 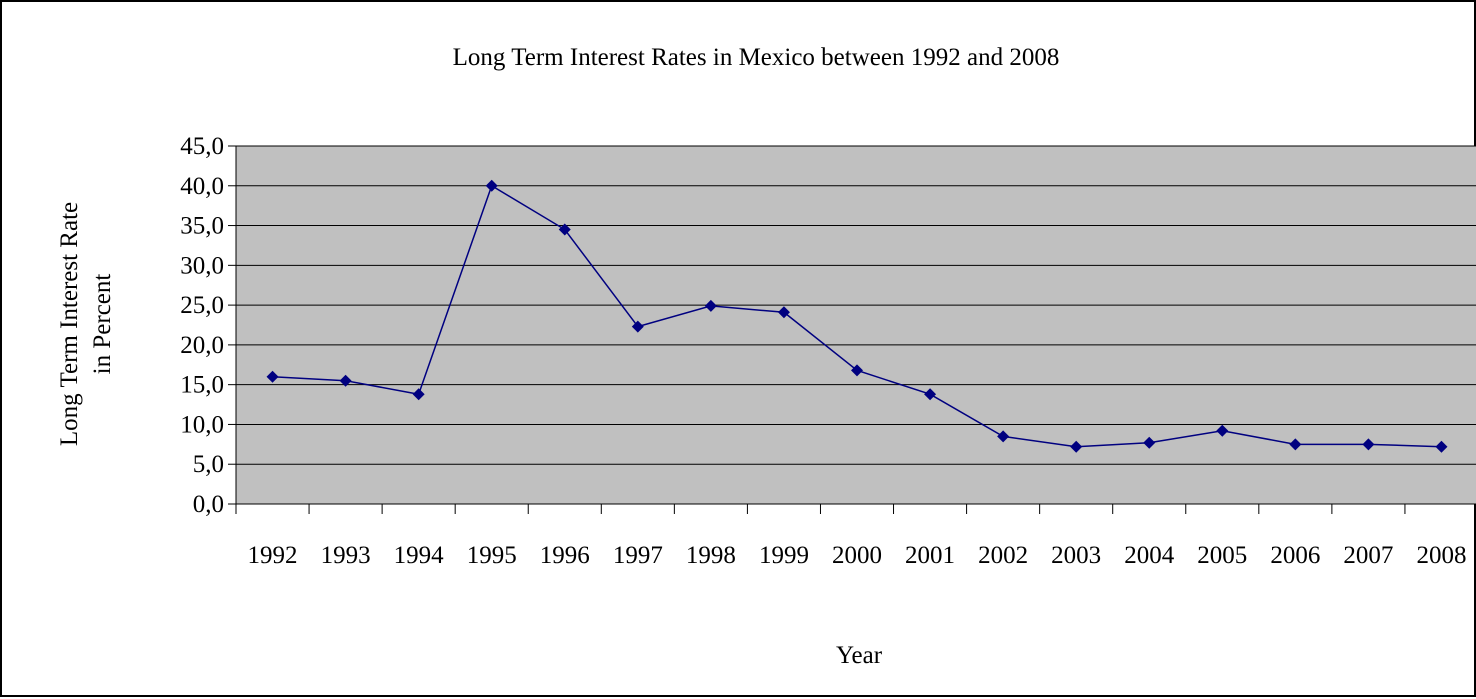 I want to click on x-tick-label: 1994, so click(x=419, y=555).